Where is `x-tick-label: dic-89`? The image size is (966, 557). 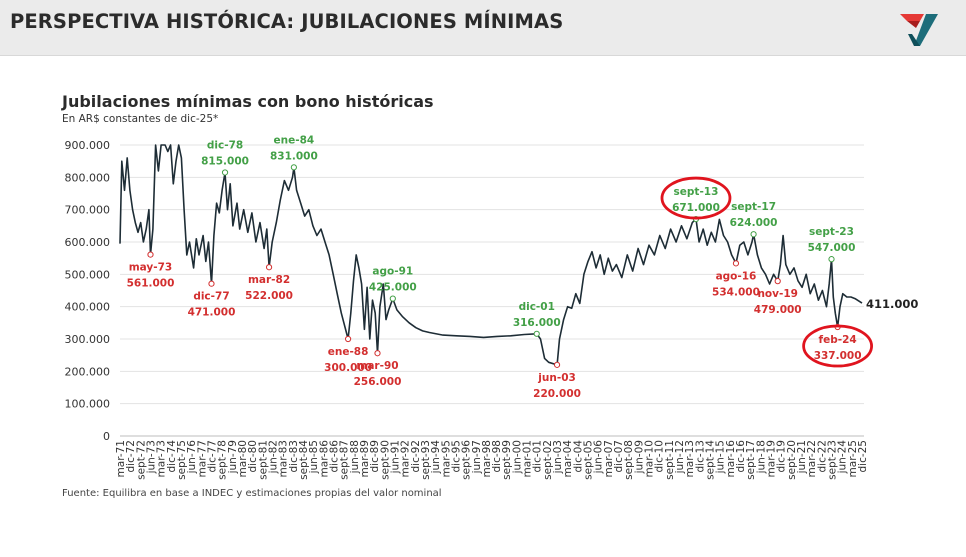 x-tick-label: dic-89 is located at coordinates (375, 456).